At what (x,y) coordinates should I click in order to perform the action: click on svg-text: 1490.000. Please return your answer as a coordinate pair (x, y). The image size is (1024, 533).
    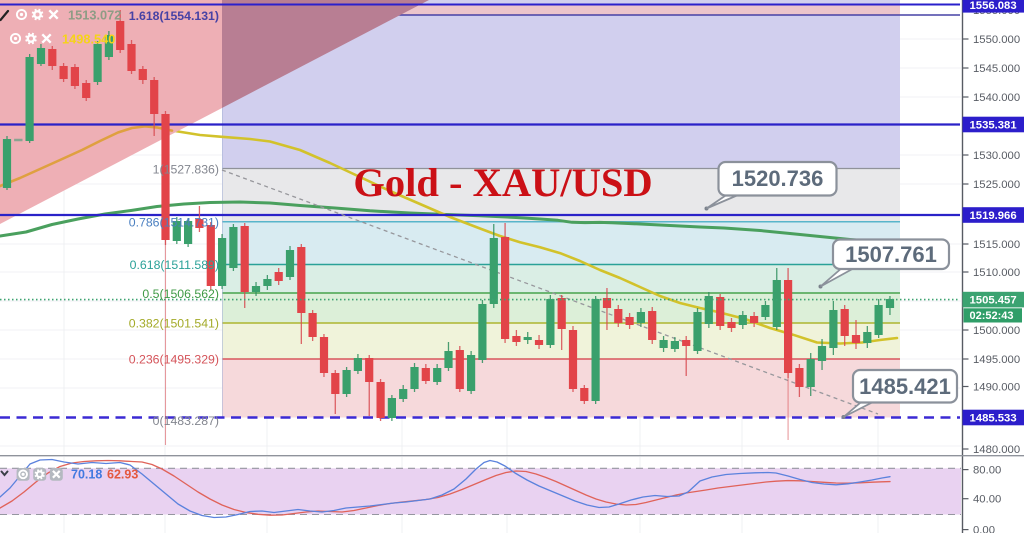
    Looking at the image, I should click on (996, 388).